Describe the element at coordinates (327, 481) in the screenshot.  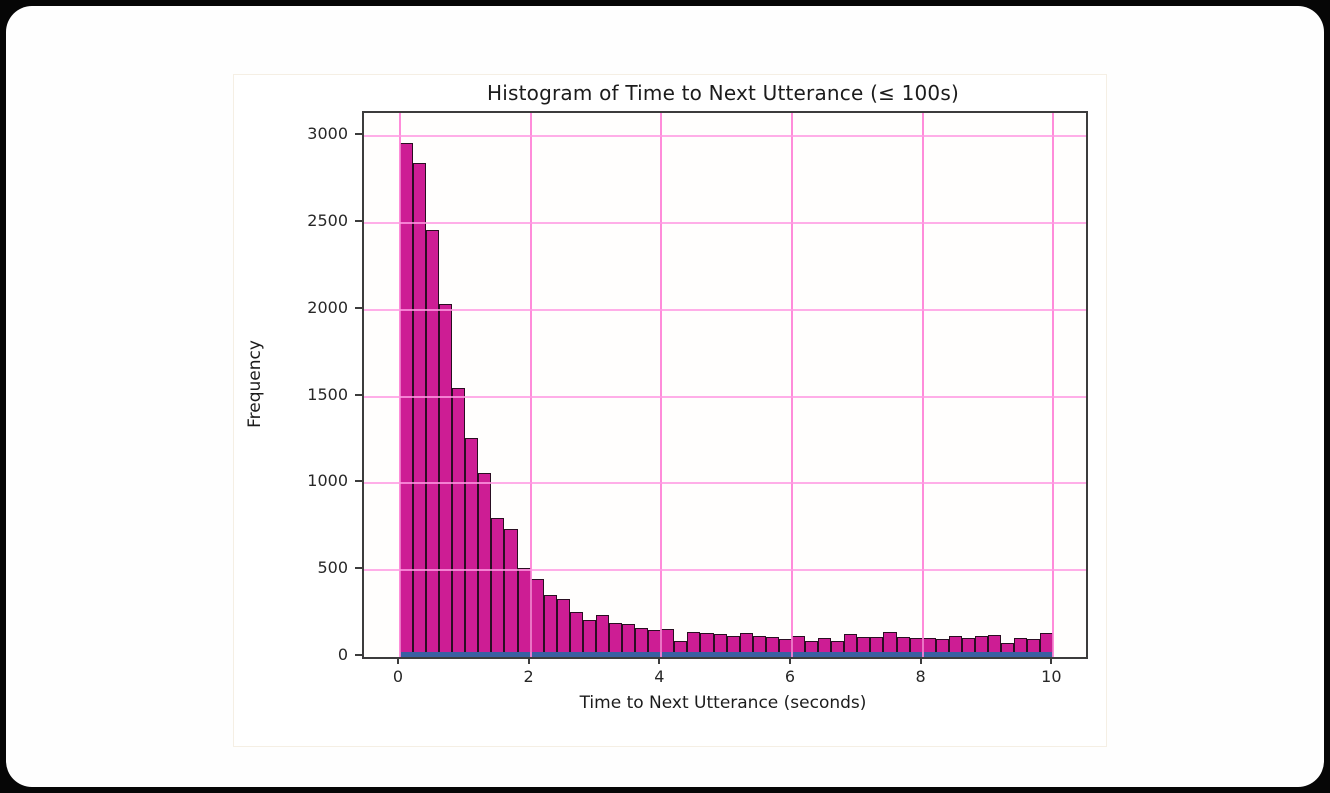
I see `y-tick-label: 1000` at that location.